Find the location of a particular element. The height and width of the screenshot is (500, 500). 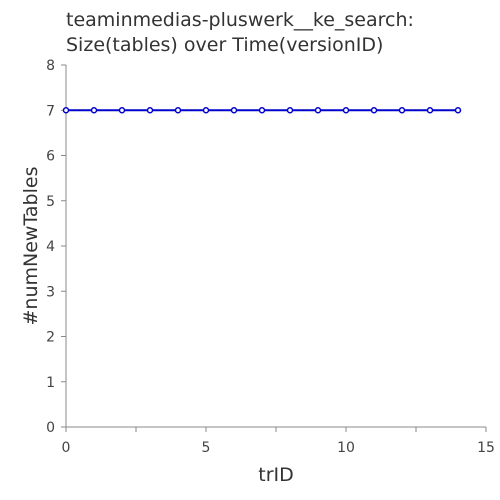

chart-title-line-1: teaminmedias-pluswerk__ke_search: is located at coordinates (240, 20).